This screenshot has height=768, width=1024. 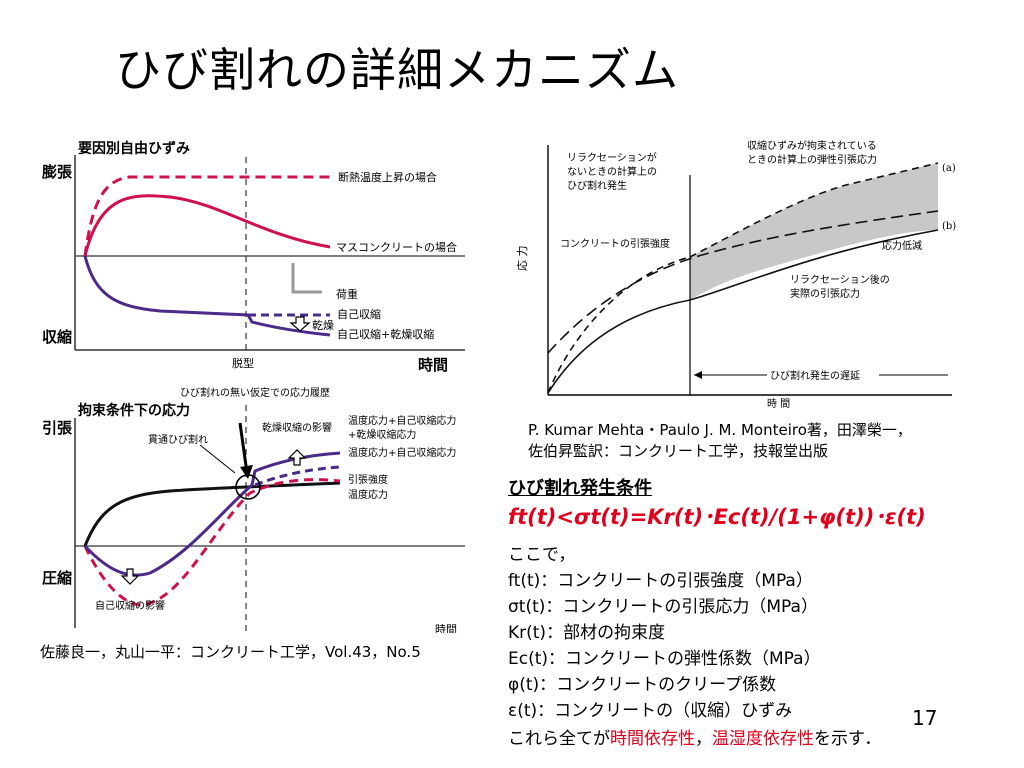 What do you see at coordinates (559, 739) in the screenshot?
I see `closing-part1: これら全てが` at bounding box center [559, 739].